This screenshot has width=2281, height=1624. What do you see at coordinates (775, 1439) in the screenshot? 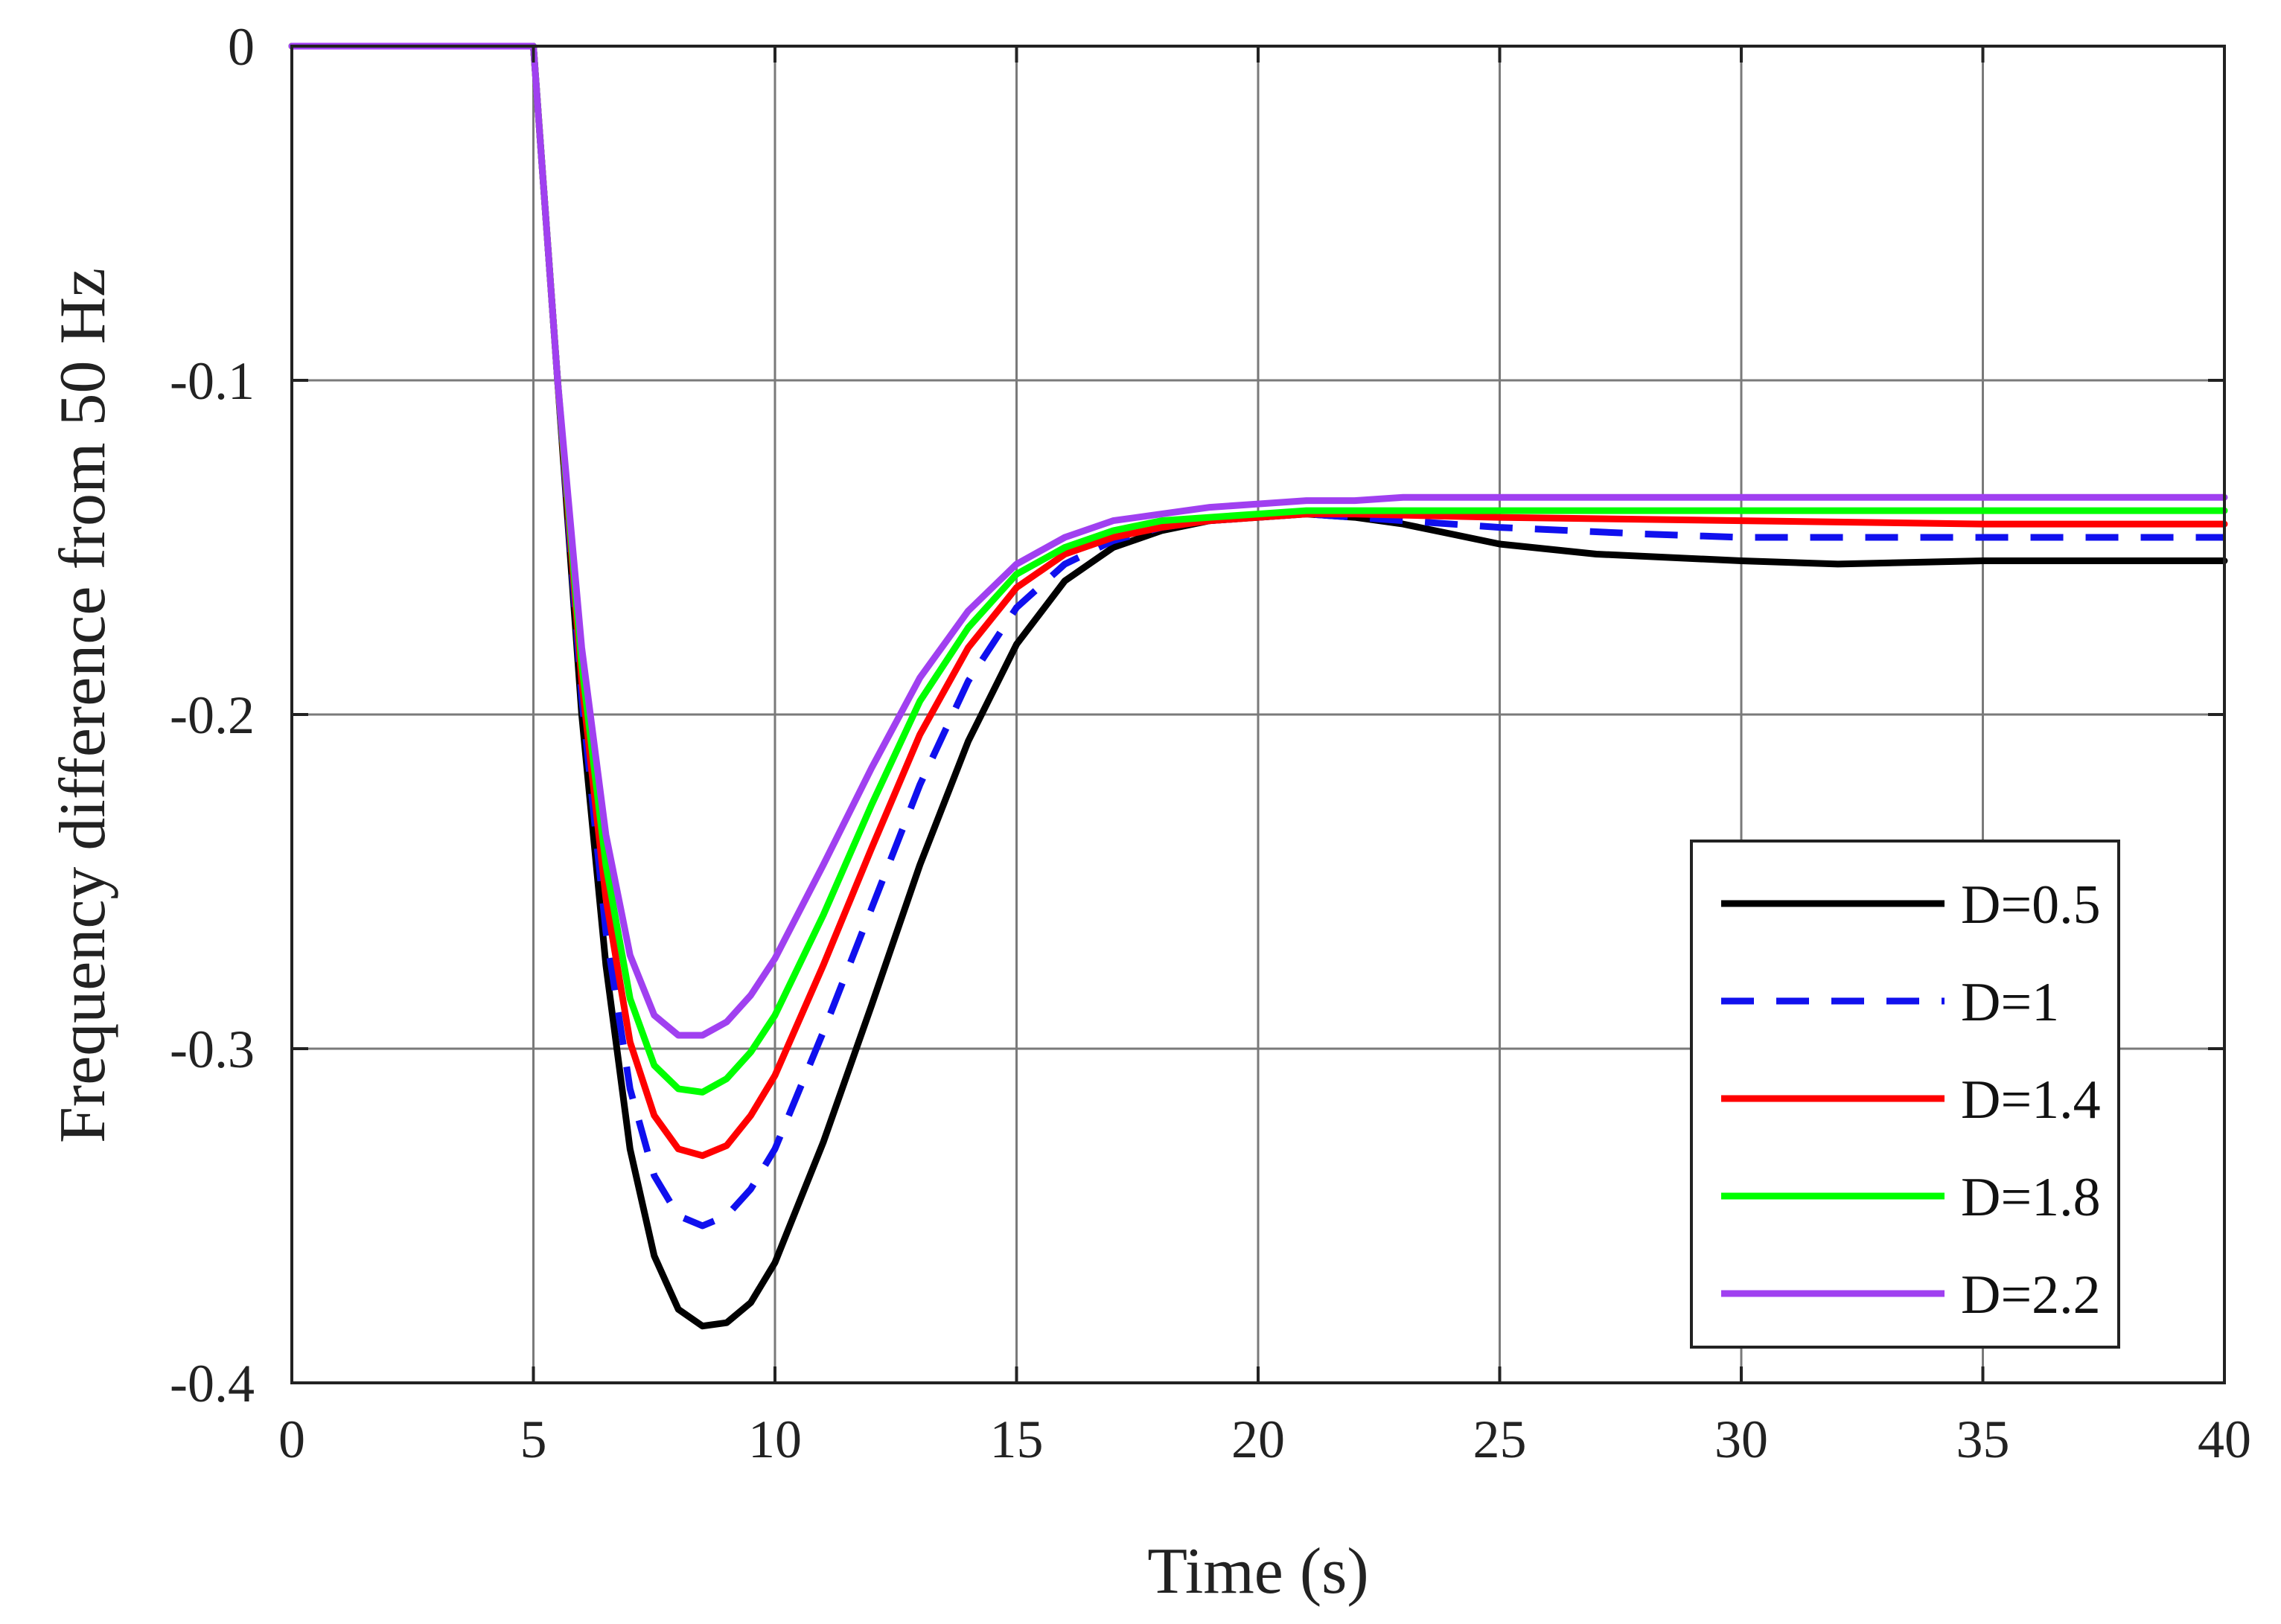
I see `x-tick-label: 10` at bounding box center [775, 1439].